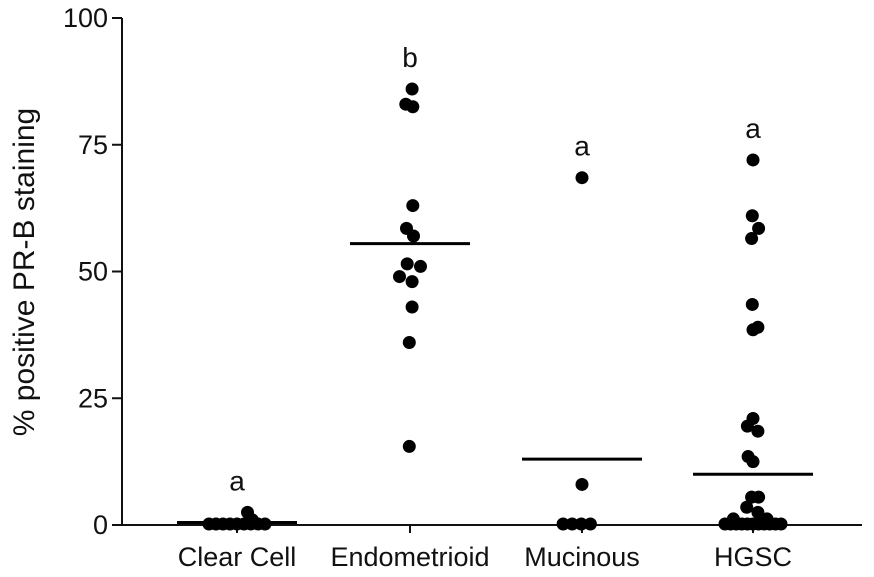 The width and height of the screenshot is (874, 577). Describe the element at coordinates (93, 398) in the screenshot. I see `y-tick-label: 25` at that location.